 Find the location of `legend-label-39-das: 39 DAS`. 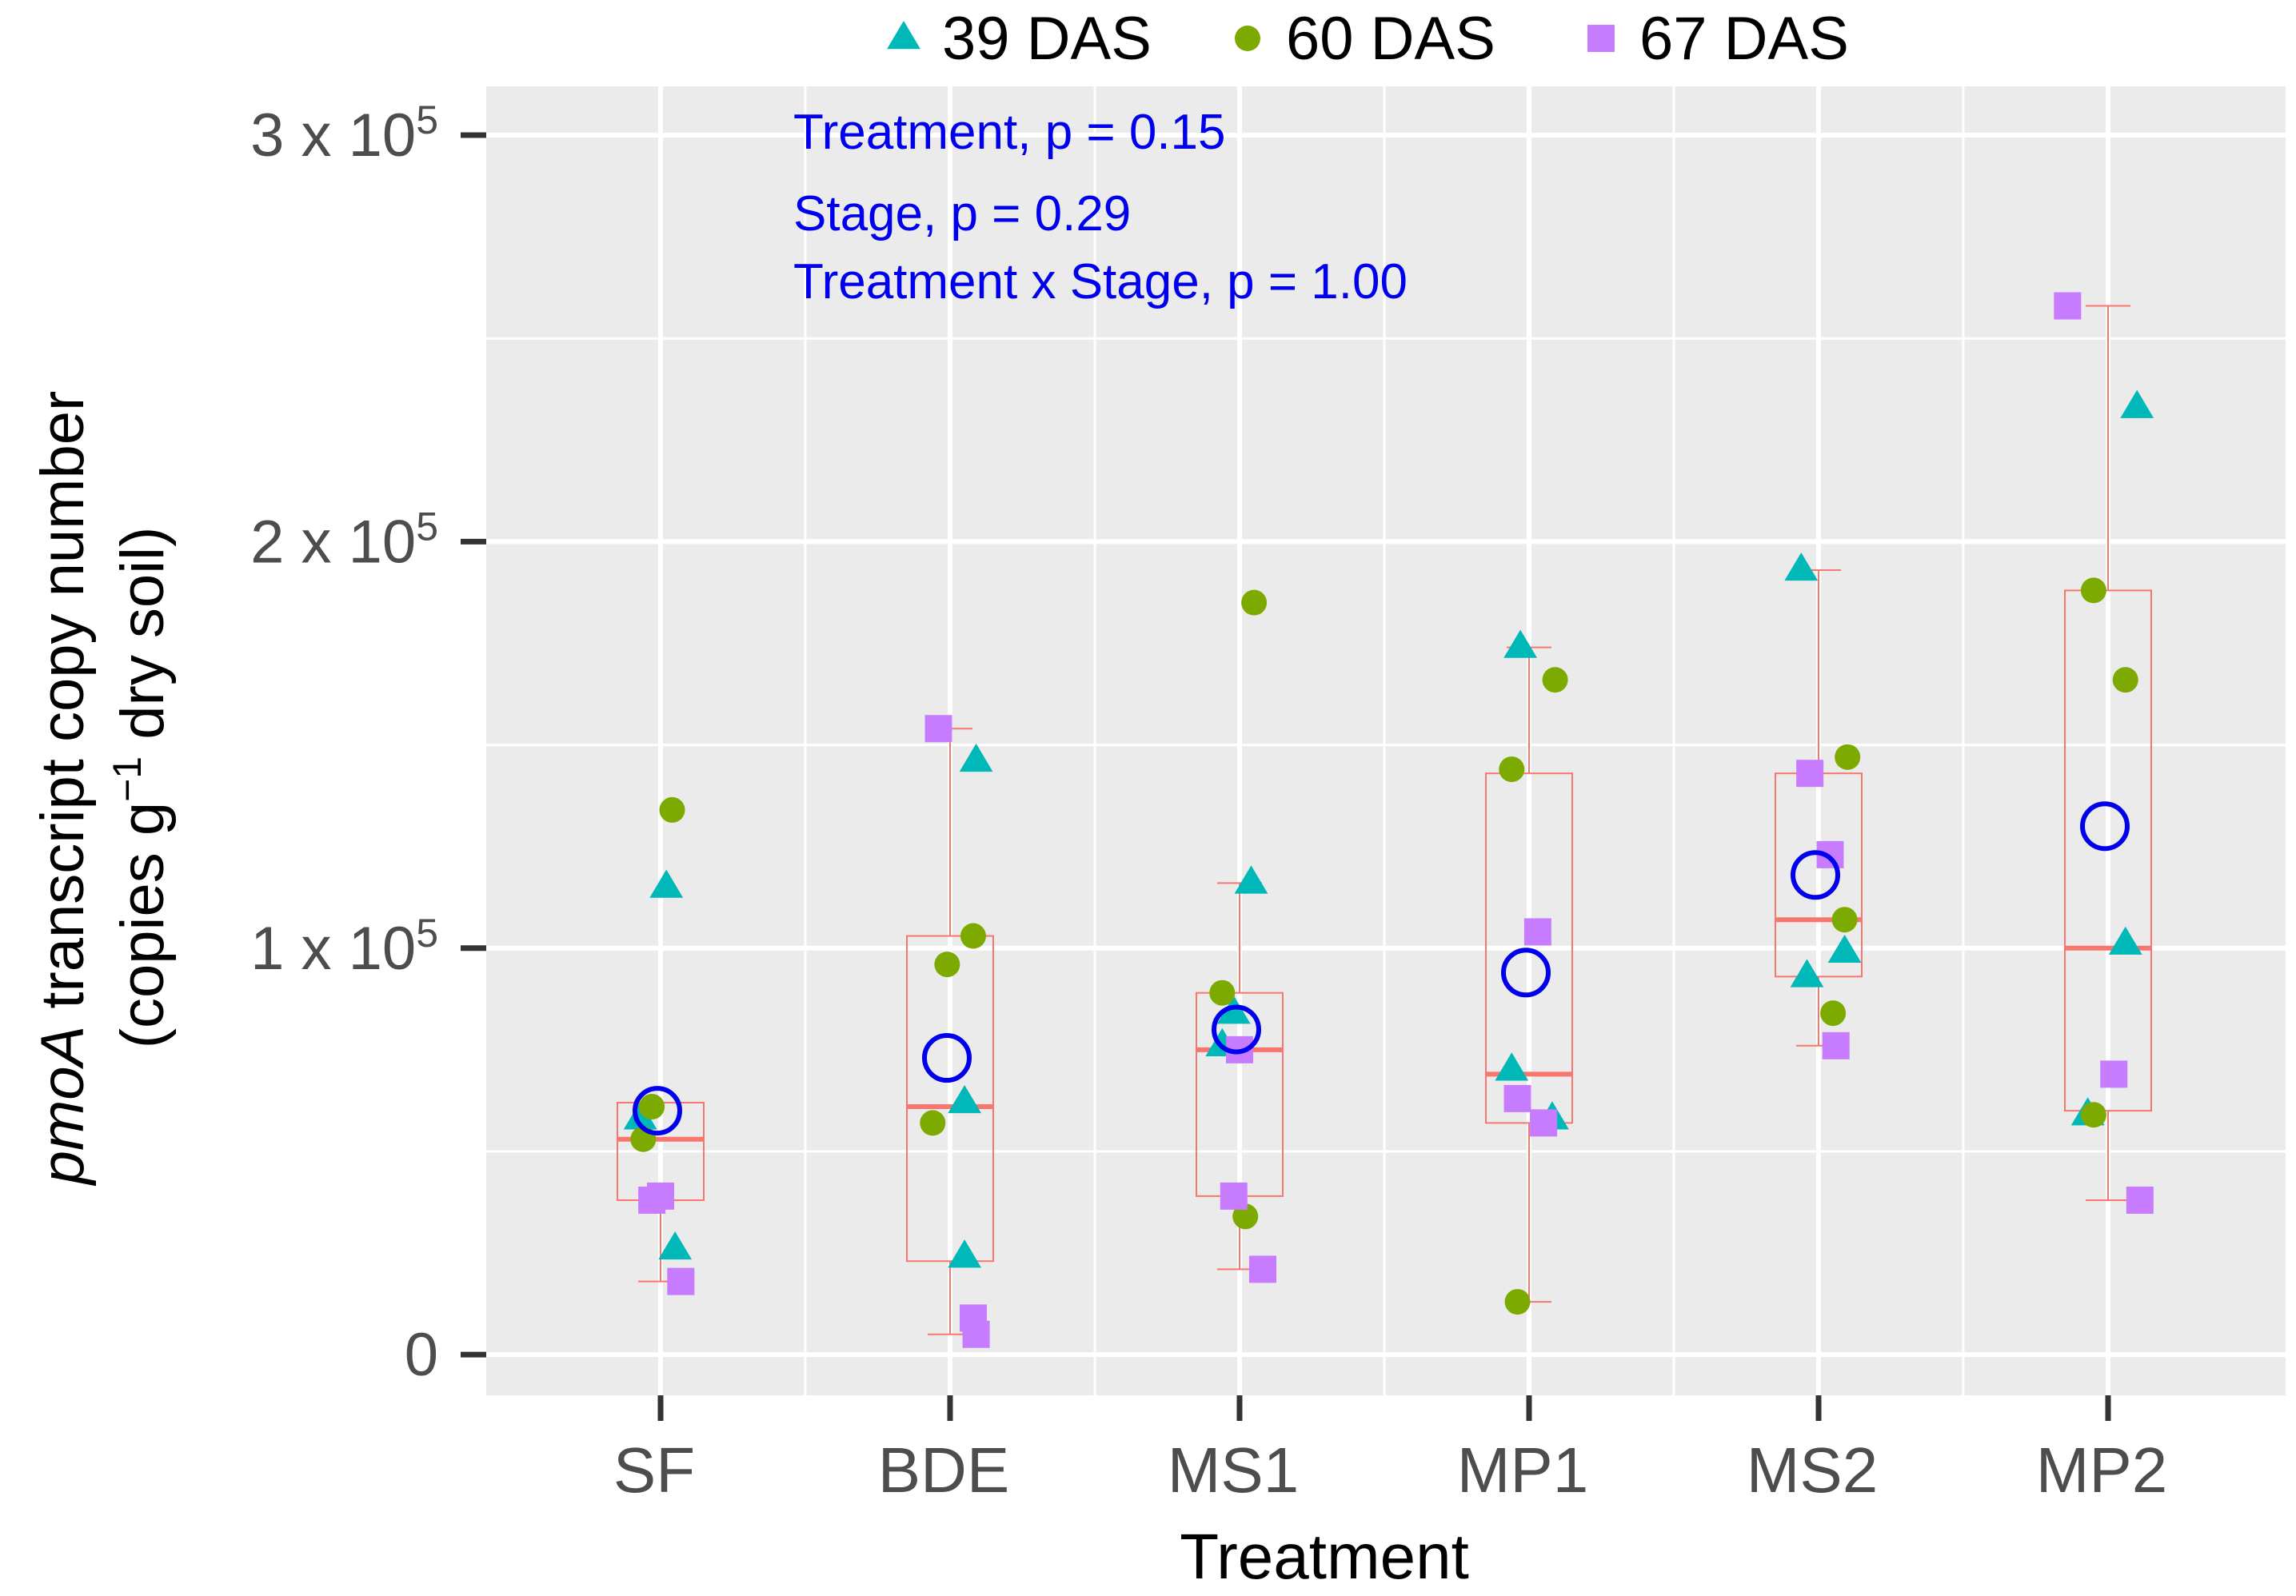

legend-label-39-das: 39 DAS is located at coordinates (1047, 39).